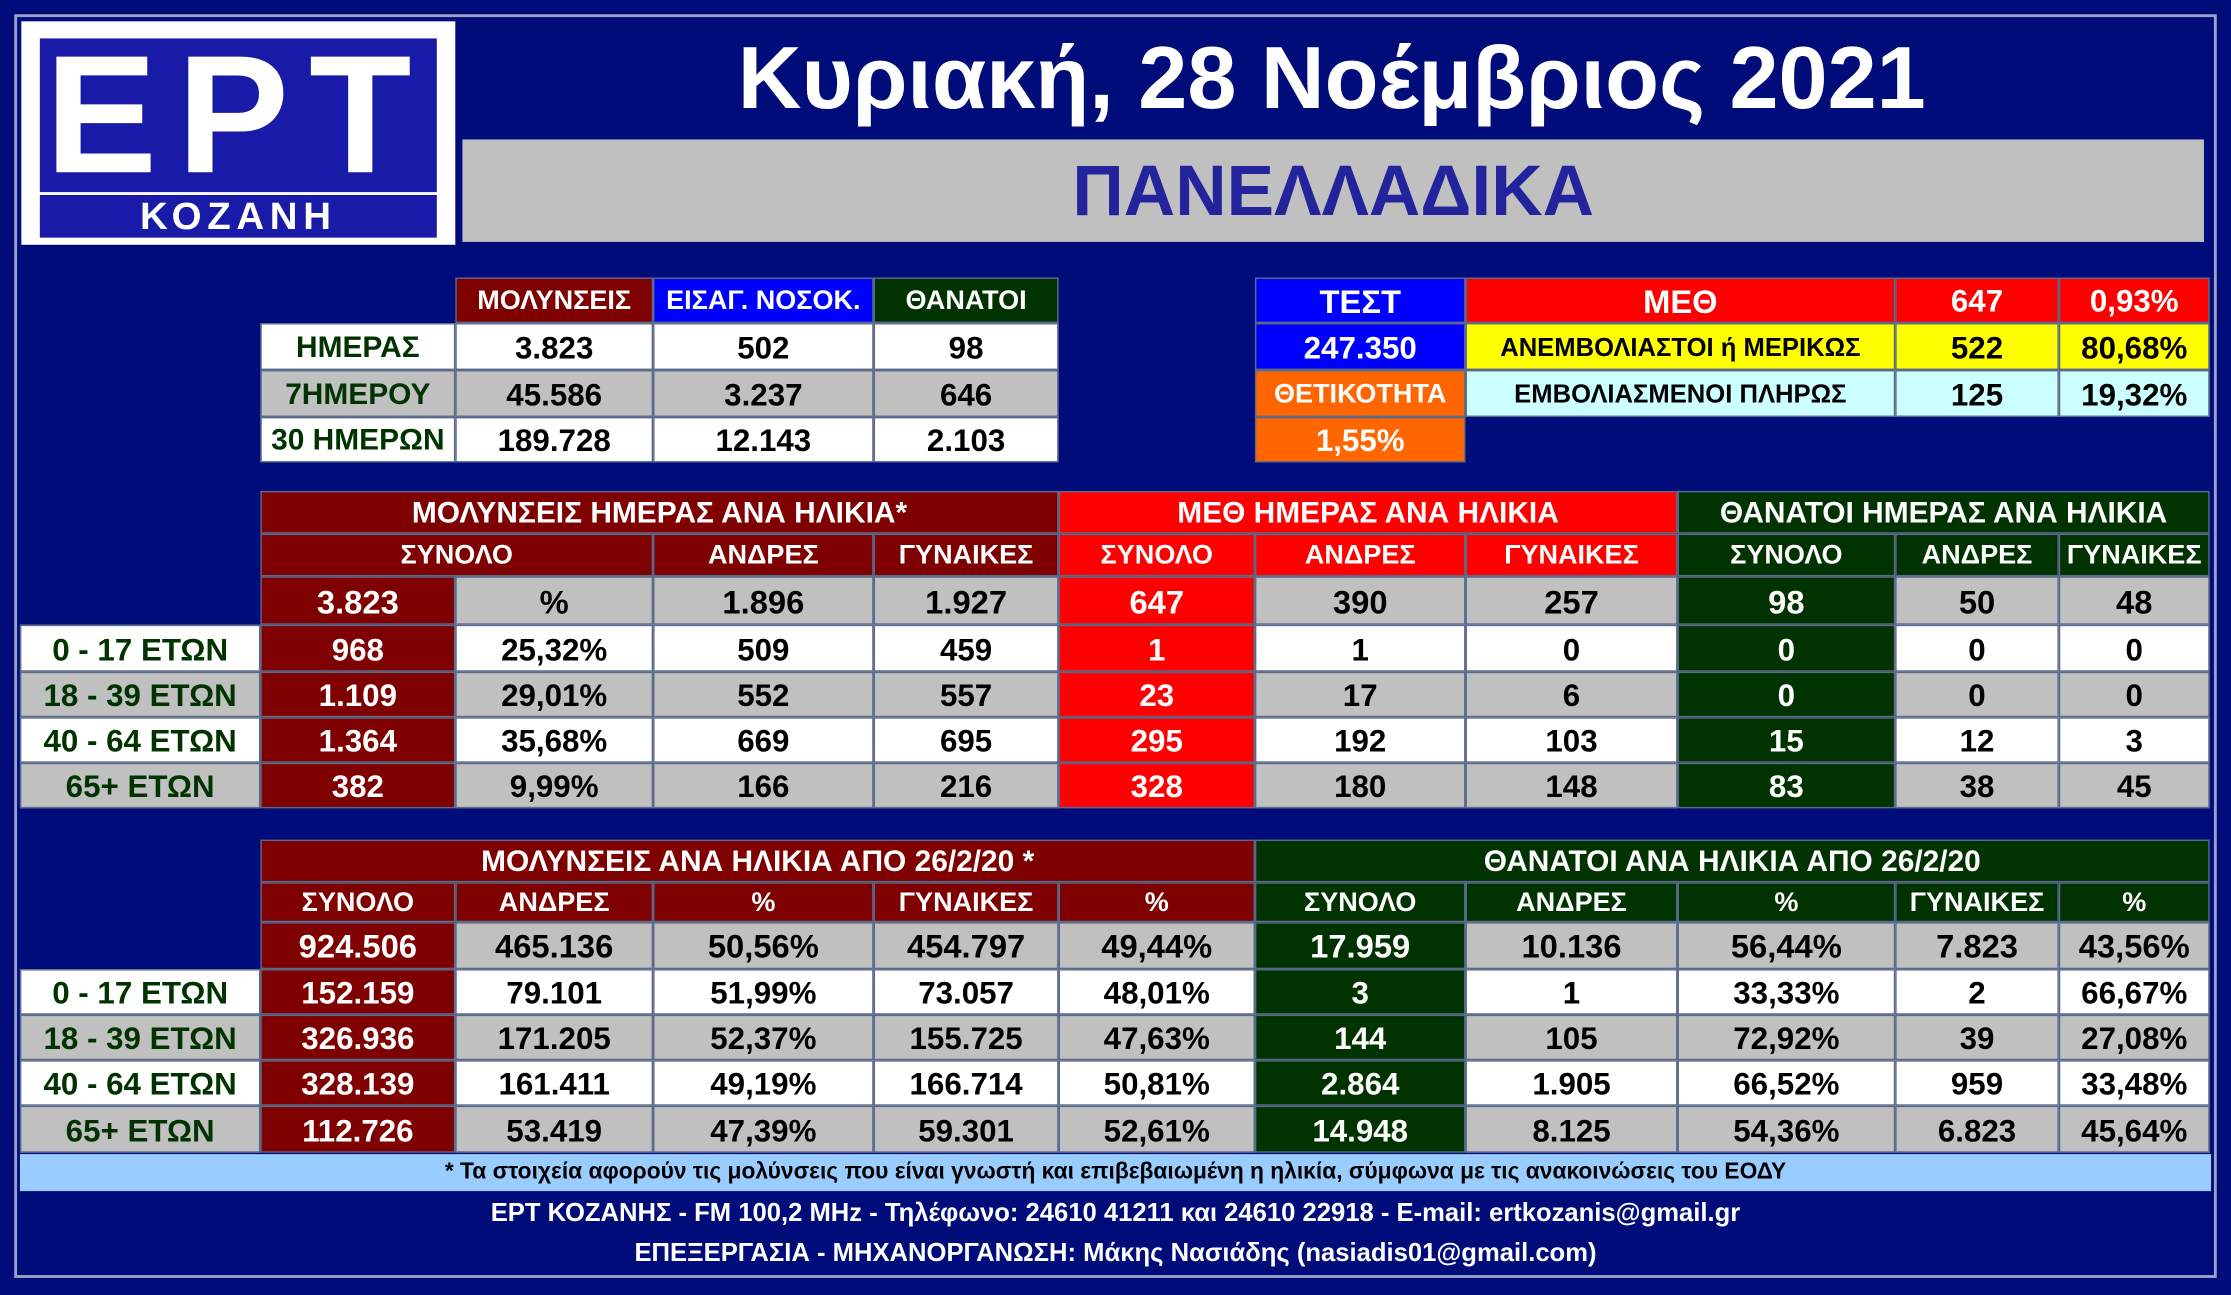 Image resolution: width=2231 pixels, height=1295 pixels. What do you see at coordinates (1360, 300) in the screenshot?
I see `test-label: ΤΕΣΤ` at bounding box center [1360, 300].